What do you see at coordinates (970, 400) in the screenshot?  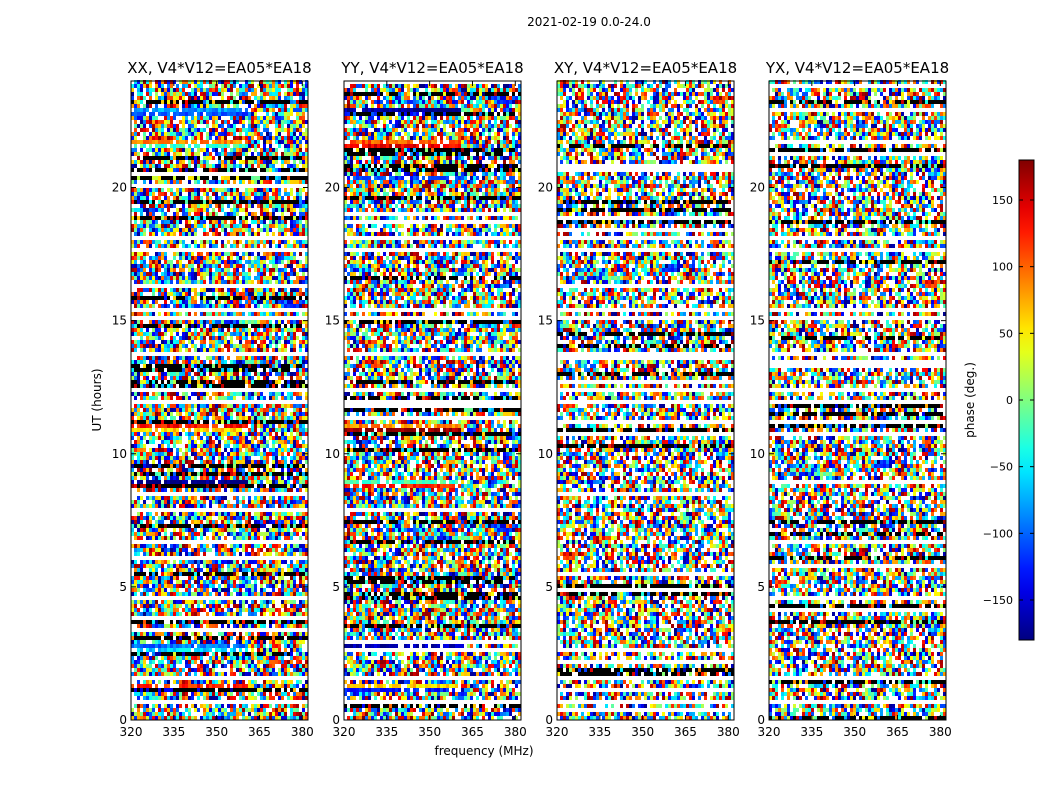 I see `colorbar-label: phase (deg.)` at bounding box center [970, 400].